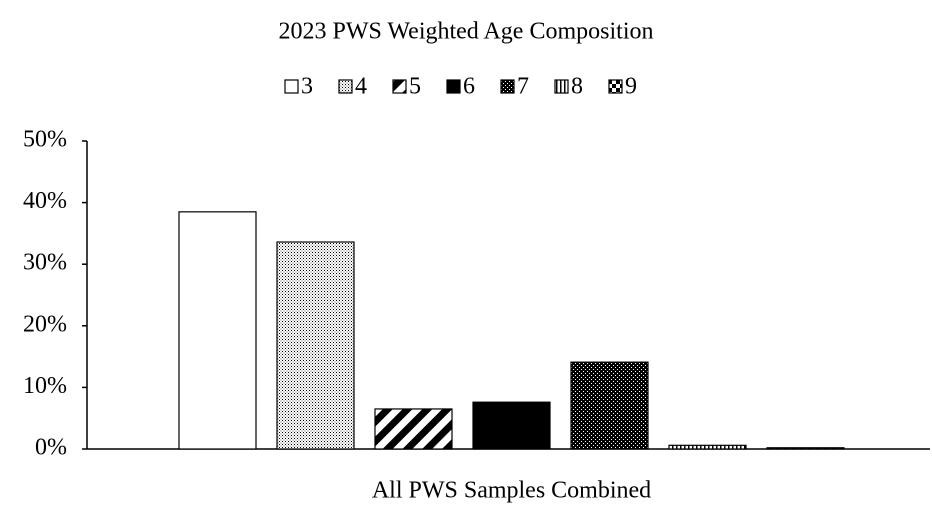  What do you see at coordinates (45, 140) in the screenshot?
I see `y-tick-label: 50%` at bounding box center [45, 140].